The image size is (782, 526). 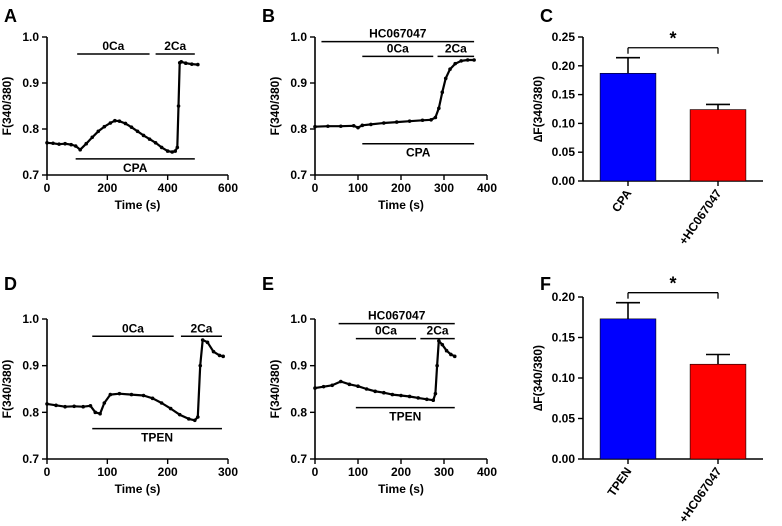 I want to click on panel-letter: C, so click(x=546, y=16).